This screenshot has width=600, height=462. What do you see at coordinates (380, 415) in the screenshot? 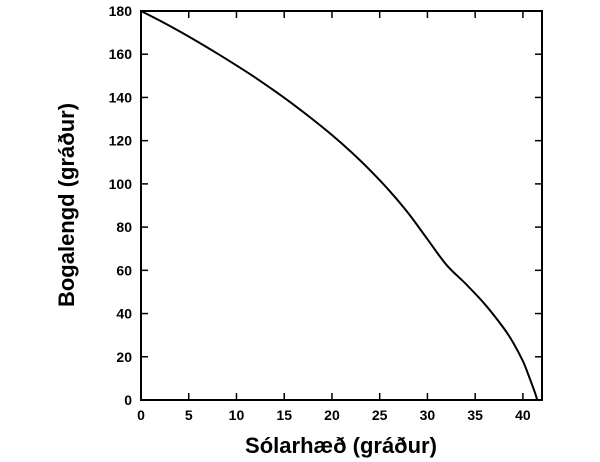
I see `x-tick-label-25: 25` at bounding box center [380, 415].